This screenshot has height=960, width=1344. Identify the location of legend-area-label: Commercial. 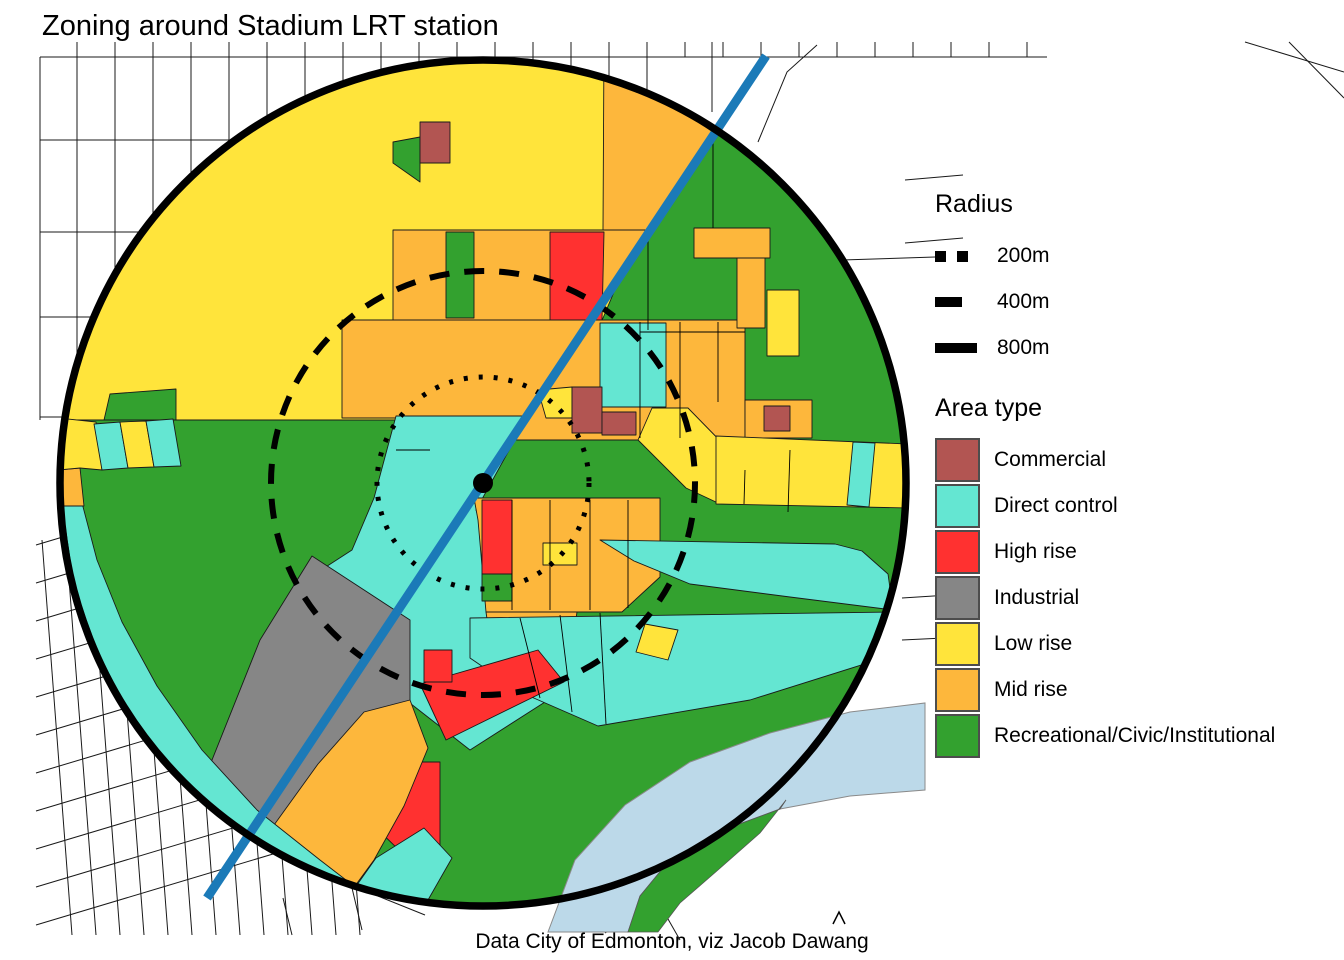
(1050, 459).